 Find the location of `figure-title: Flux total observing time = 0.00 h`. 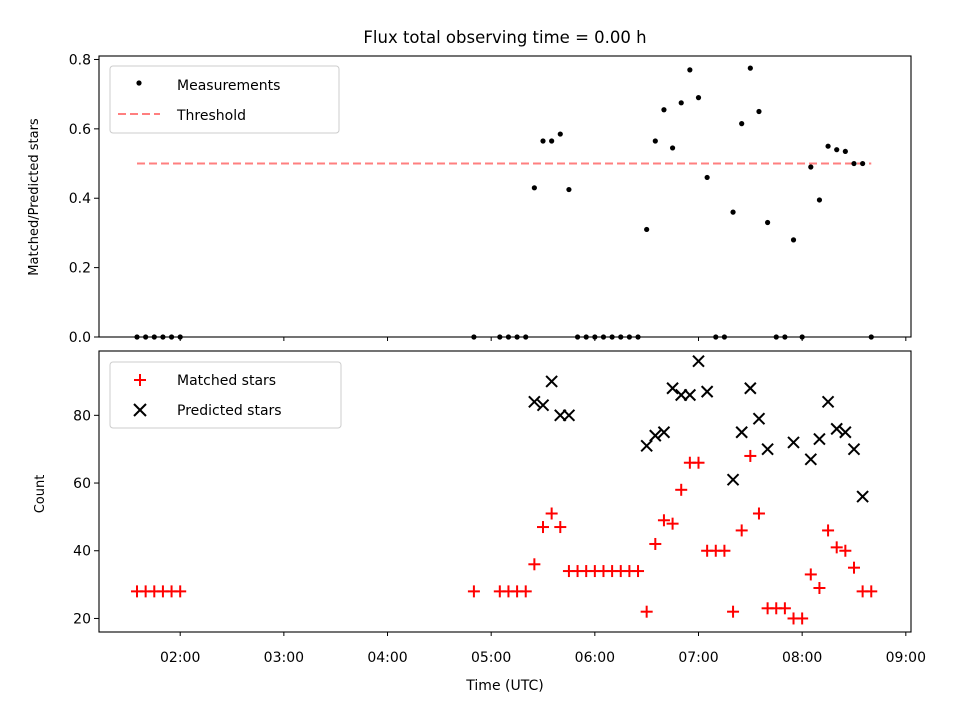

figure-title: Flux total observing time = 0.00 h is located at coordinates (504, 37).